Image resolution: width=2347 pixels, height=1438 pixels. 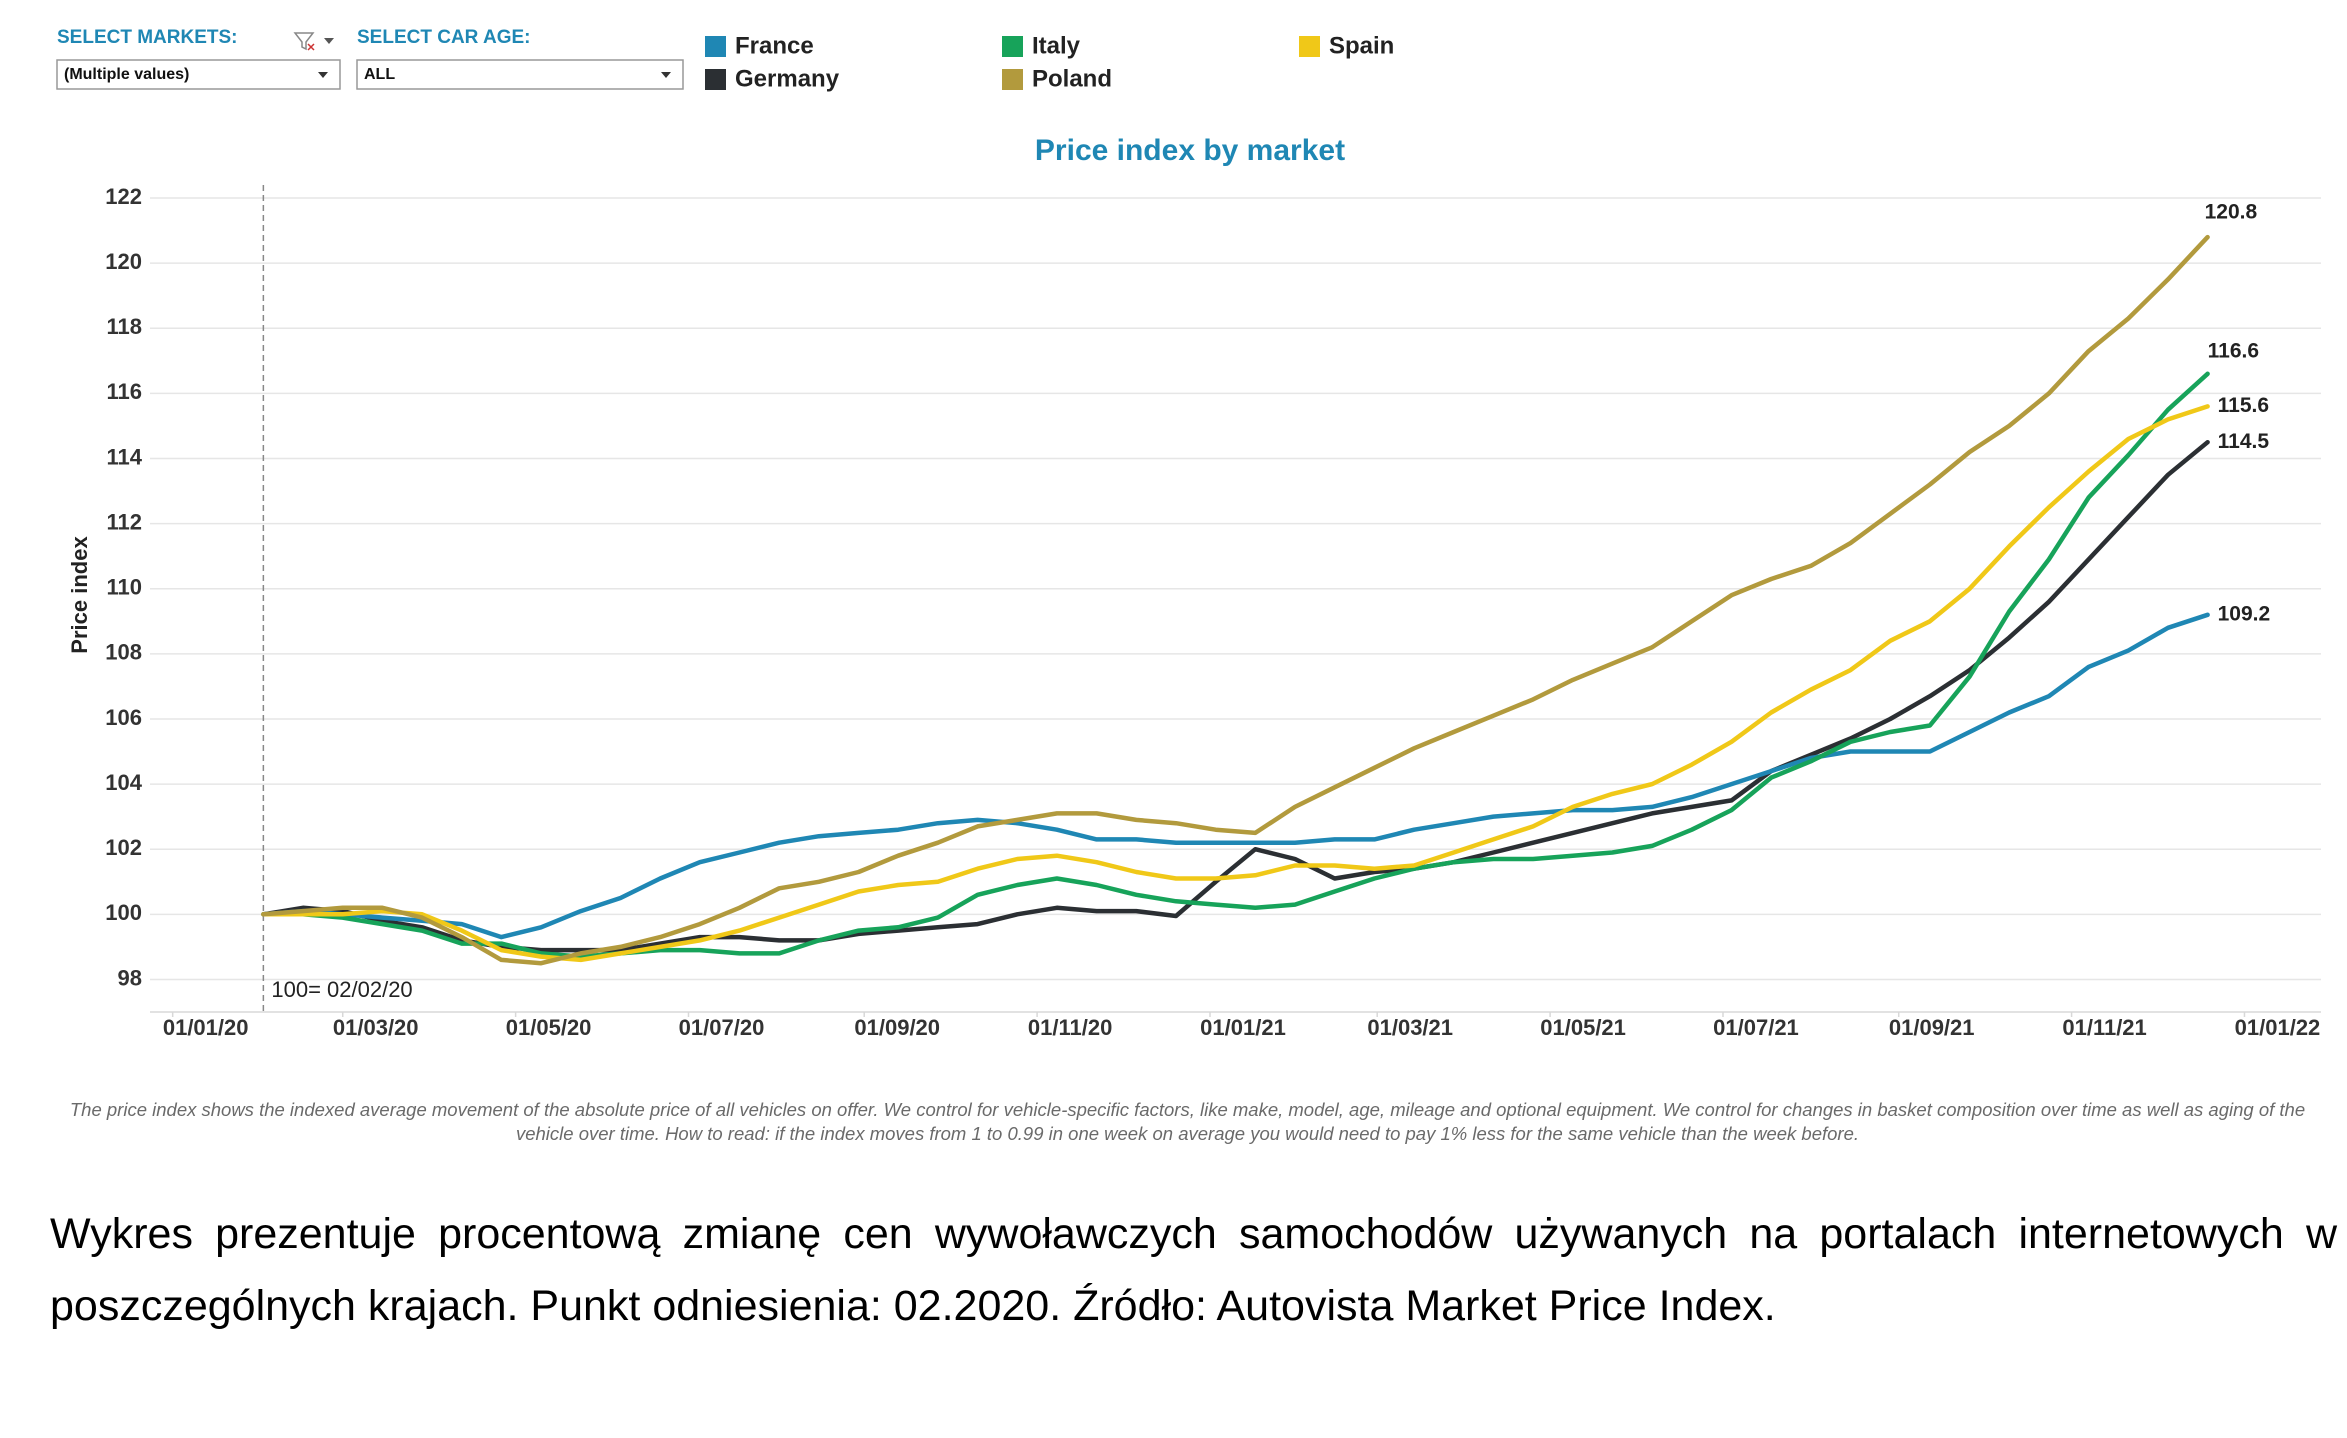 I want to click on y-tick-label: 114, so click(x=125, y=456).